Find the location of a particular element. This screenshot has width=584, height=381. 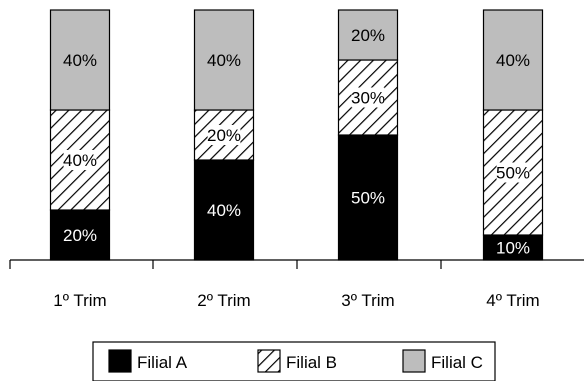

legend-frame is located at coordinates (294, 361).